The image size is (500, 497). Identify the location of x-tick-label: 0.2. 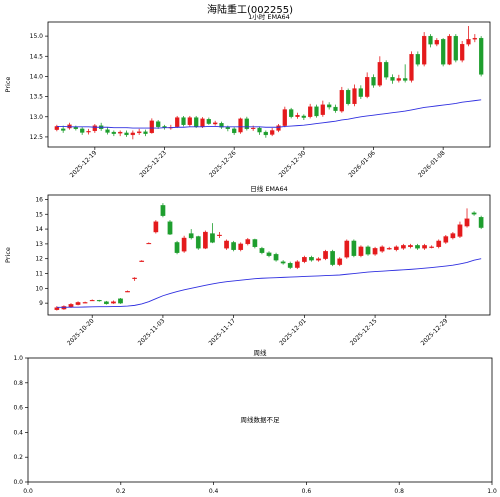
(121, 491).